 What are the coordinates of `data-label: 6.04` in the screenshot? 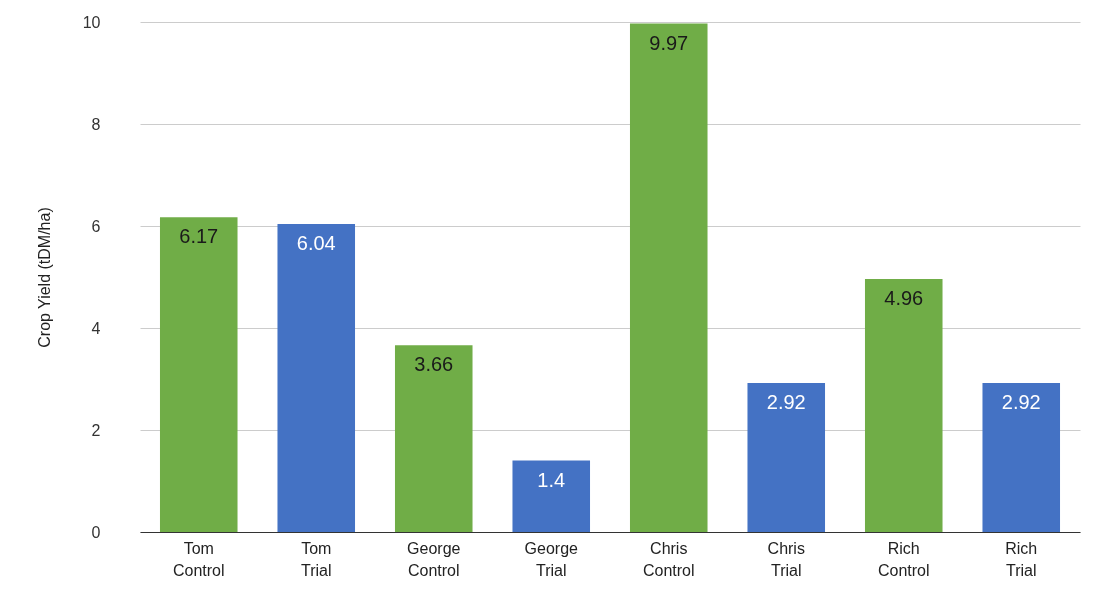 It's located at (316, 242).